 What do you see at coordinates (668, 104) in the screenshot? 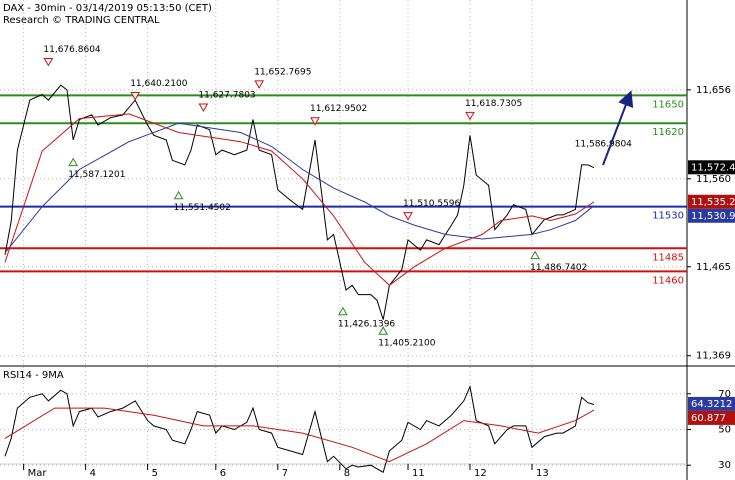
I see `level-label: 11650` at bounding box center [668, 104].